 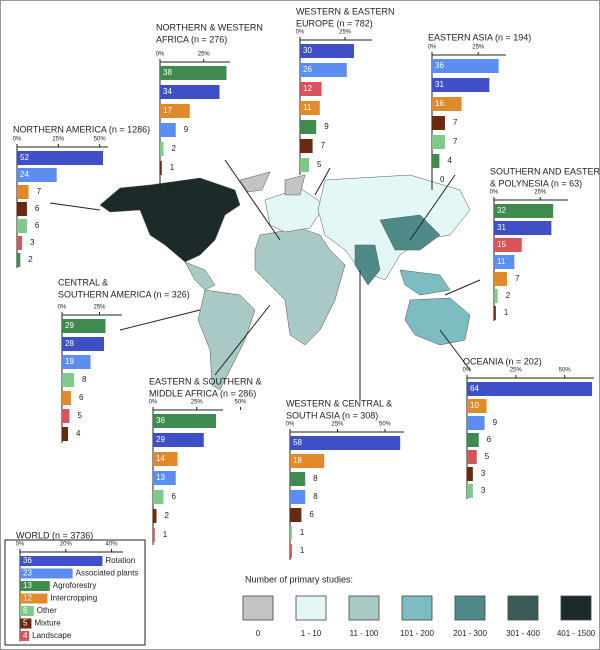 I want to click on value-label: 3, so click(x=32, y=242).